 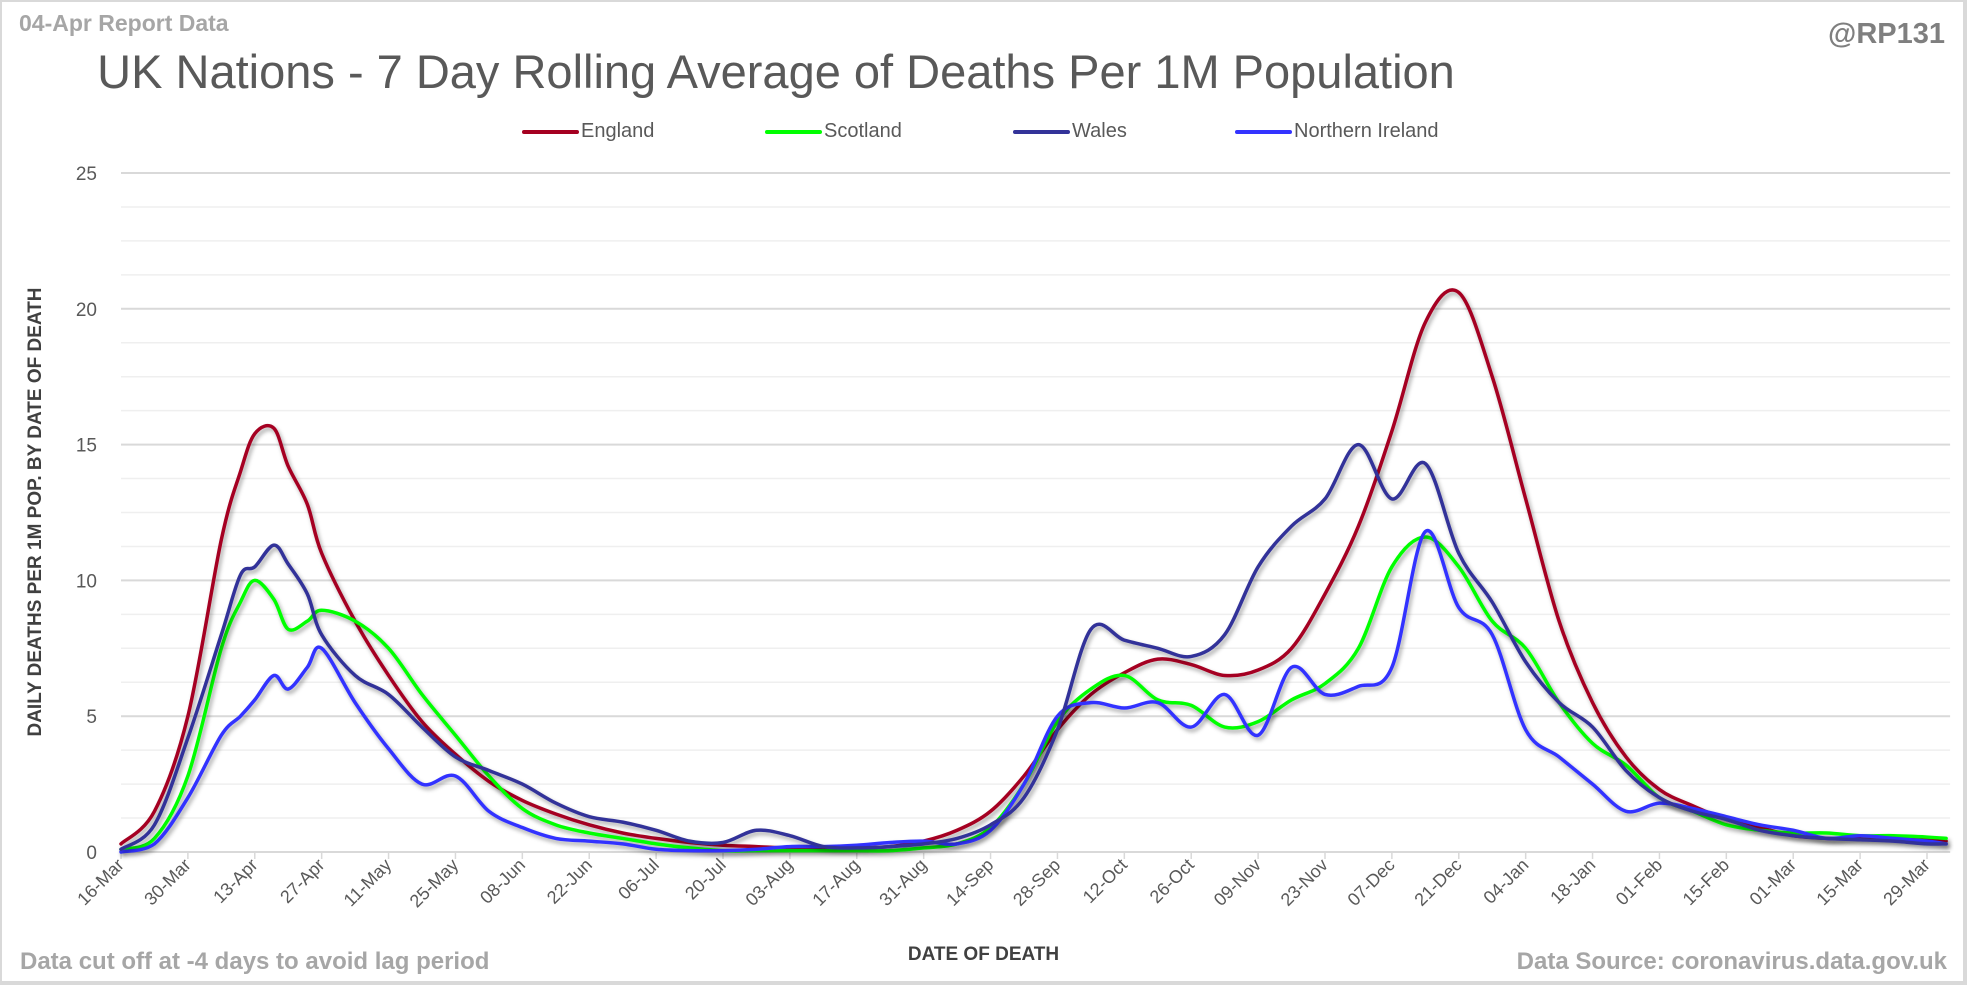 What do you see at coordinates (100, 882) in the screenshot?
I see `x-tick-label: 16-Mar` at bounding box center [100, 882].